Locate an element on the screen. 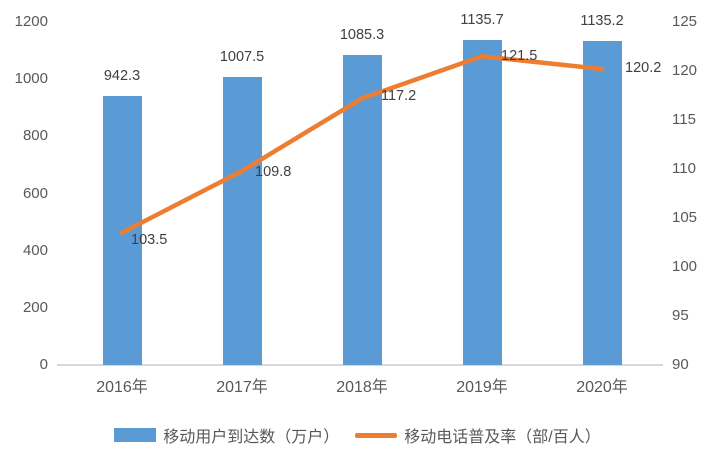  legend: 移动用户到达数（万户） 移动电话普及率（部/百人） is located at coordinates (357, 435).